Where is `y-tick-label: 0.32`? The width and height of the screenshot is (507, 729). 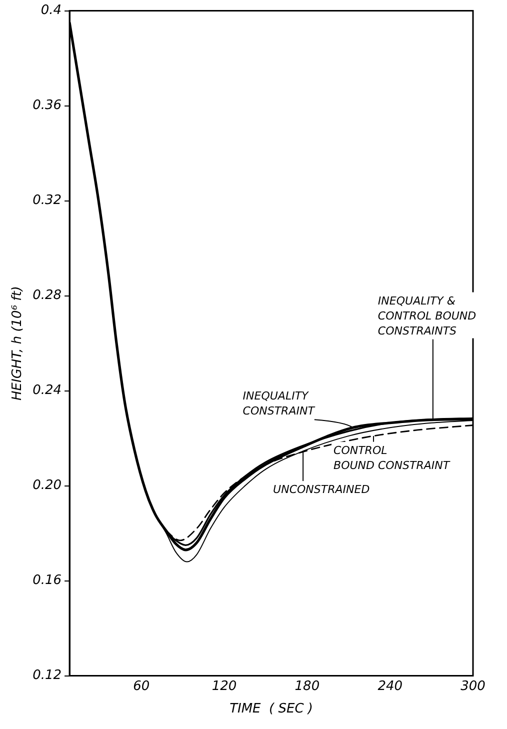 y-tick-label: 0.32 is located at coordinates (47, 200).